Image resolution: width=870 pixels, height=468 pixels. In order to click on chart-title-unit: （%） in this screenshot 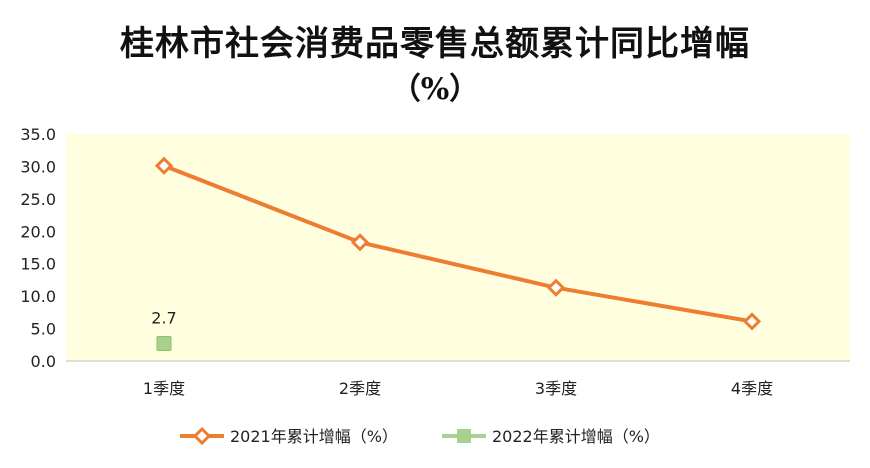, I will do `click(435, 89)`.